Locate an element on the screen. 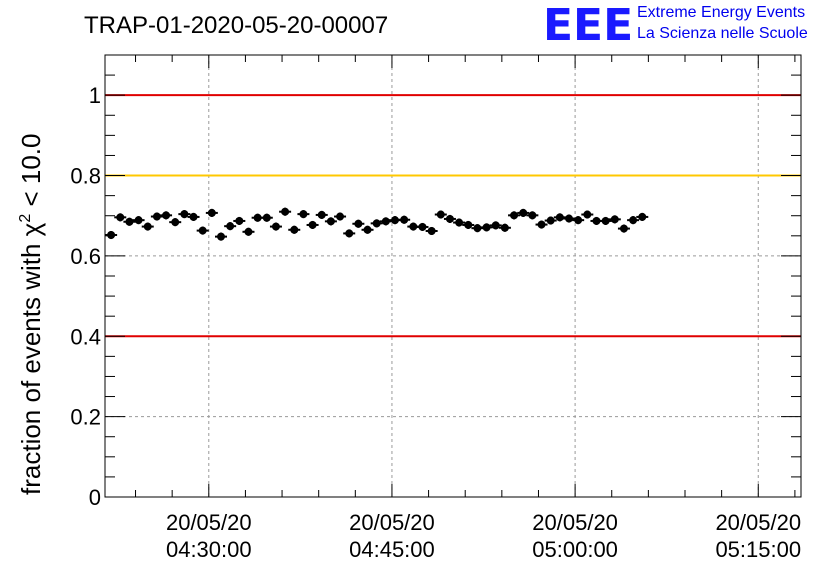 This screenshot has height=572, width=836. eee-logo-line1: Extreme Energy Events is located at coordinates (721, 12).